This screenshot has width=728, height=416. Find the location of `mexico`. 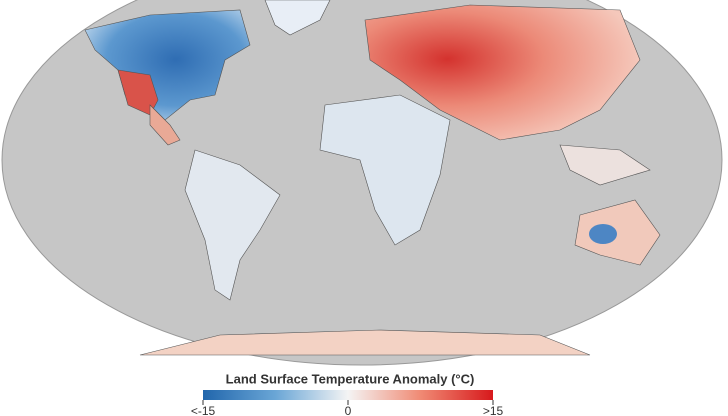

mexico is located at coordinates (165, 125).